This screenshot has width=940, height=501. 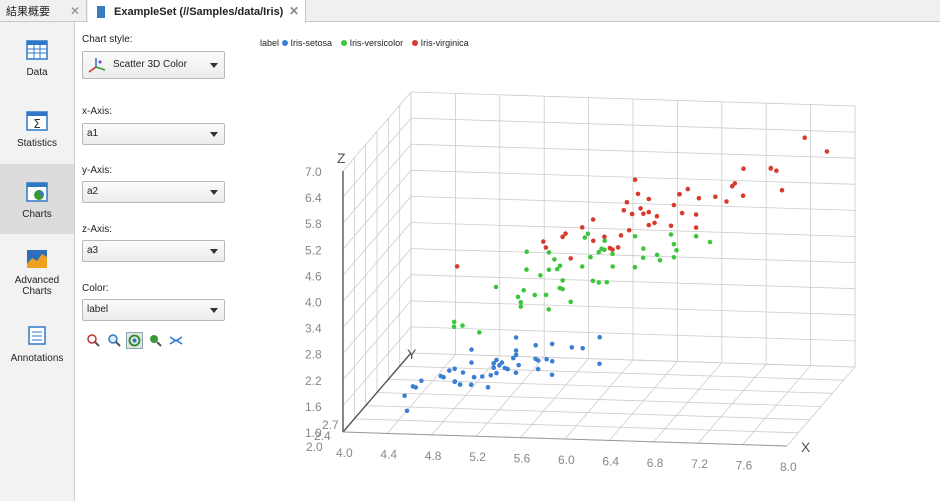 I want to click on tab-results-overview: 結果概要 ✕, so click(x=43, y=11).